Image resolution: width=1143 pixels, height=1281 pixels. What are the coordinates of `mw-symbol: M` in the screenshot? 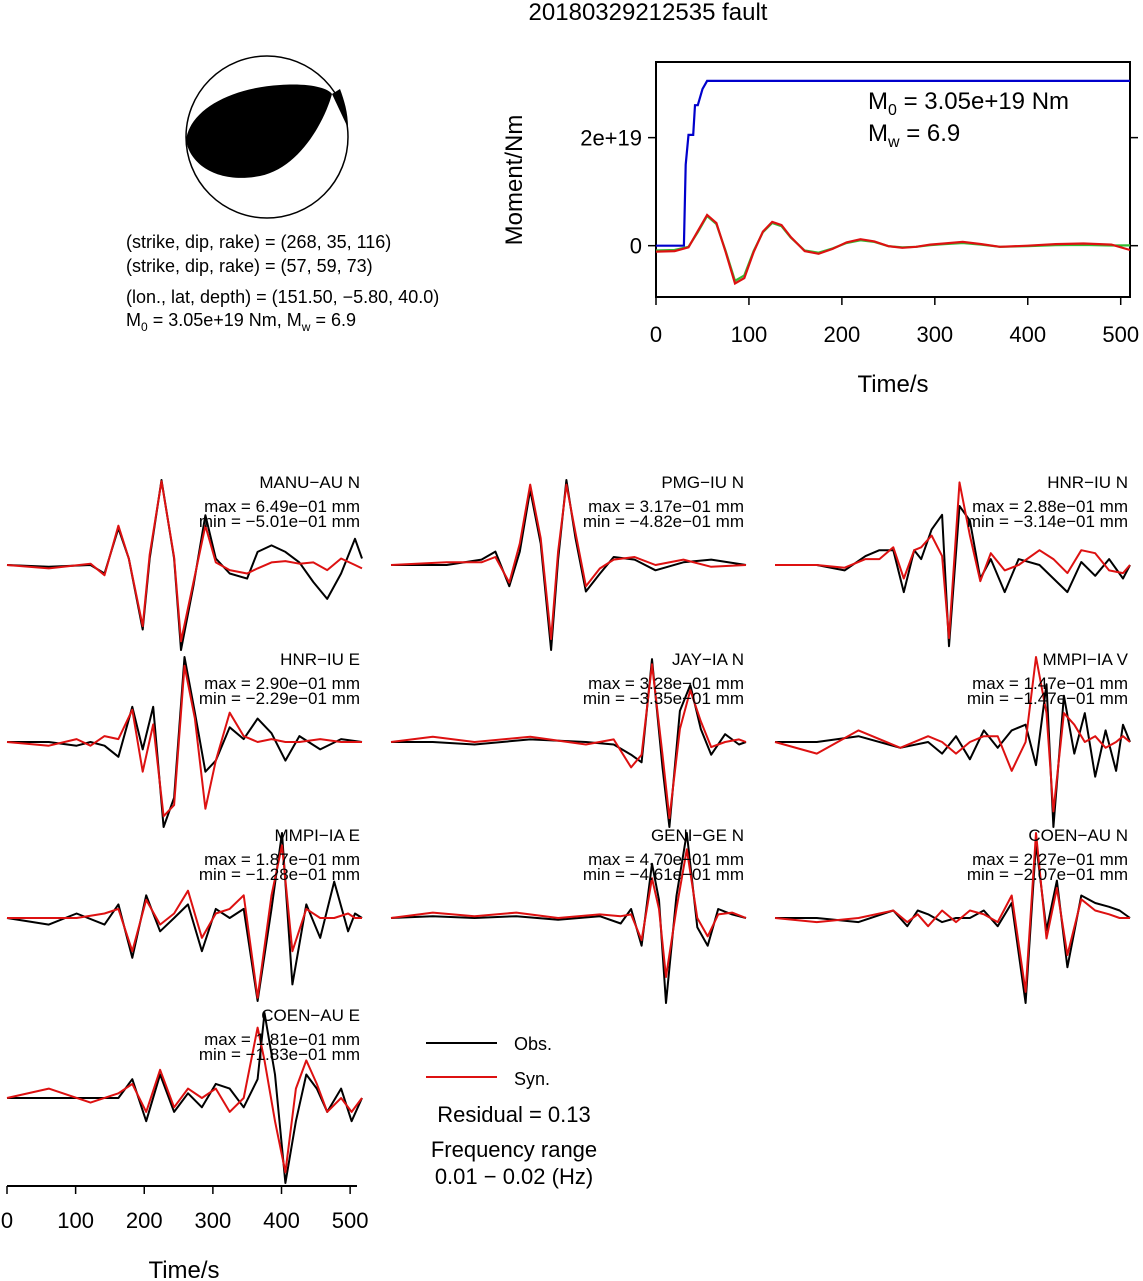 It's located at (294, 320).